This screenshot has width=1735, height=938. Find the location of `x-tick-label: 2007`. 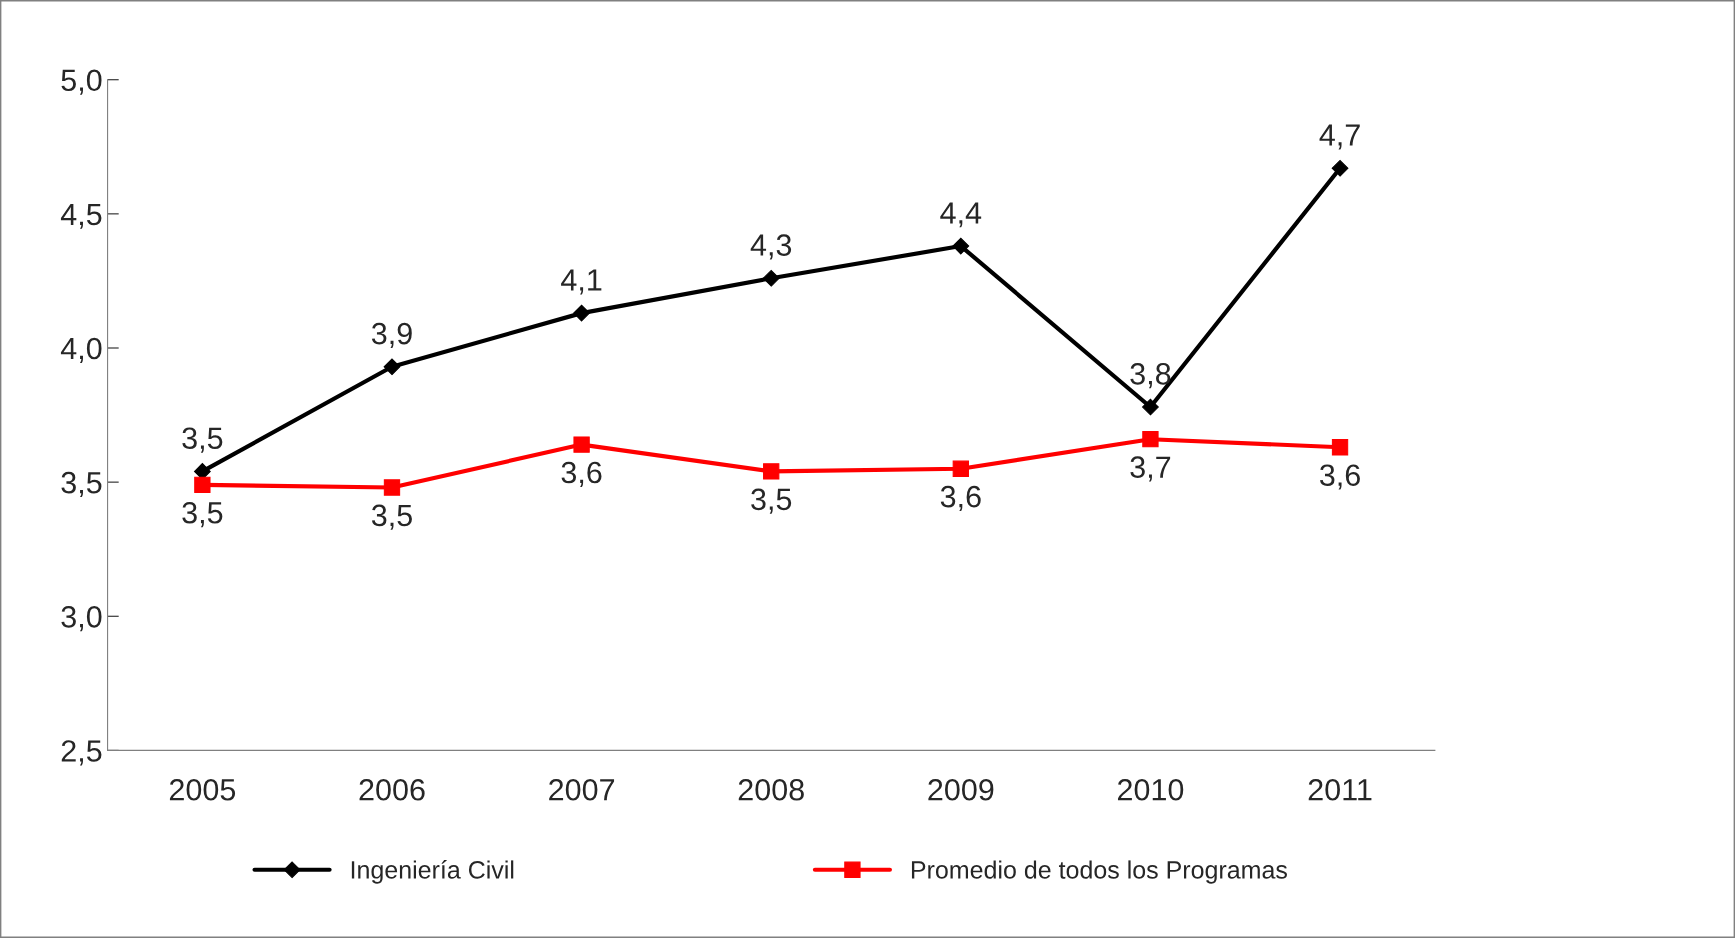

x-tick-label: 2007 is located at coordinates (582, 789).